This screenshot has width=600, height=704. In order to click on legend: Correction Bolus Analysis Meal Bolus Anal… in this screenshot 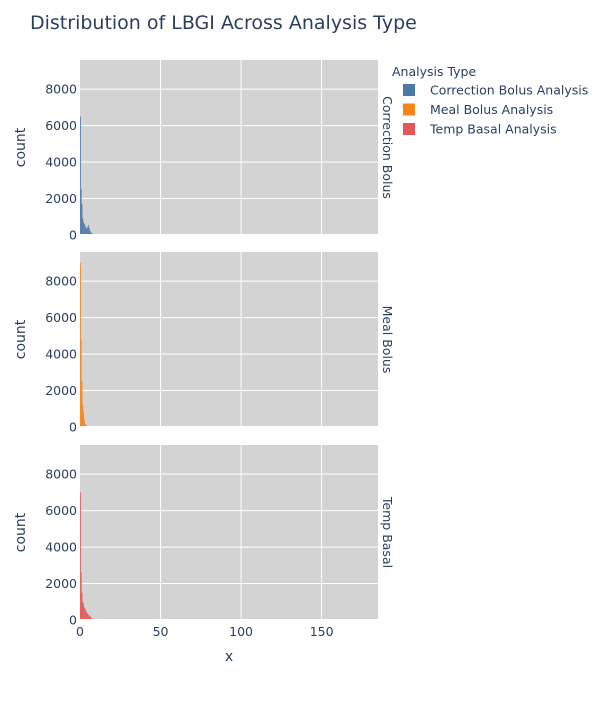, I will do `click(495, 110)`.